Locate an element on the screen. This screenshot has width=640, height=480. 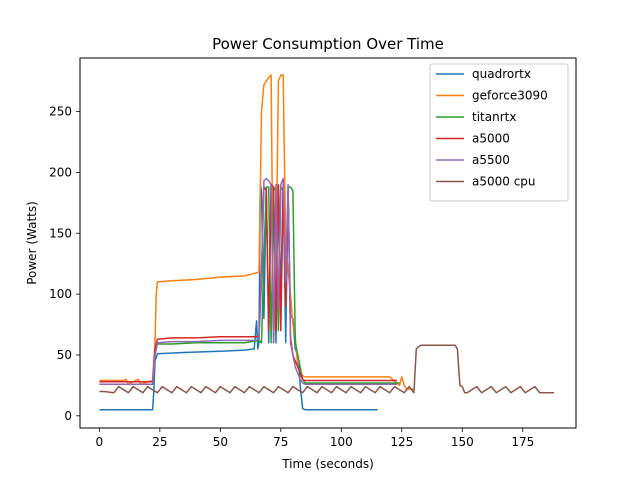
x-axis-title: Time (seconds) is located at coordinates (327, 464).